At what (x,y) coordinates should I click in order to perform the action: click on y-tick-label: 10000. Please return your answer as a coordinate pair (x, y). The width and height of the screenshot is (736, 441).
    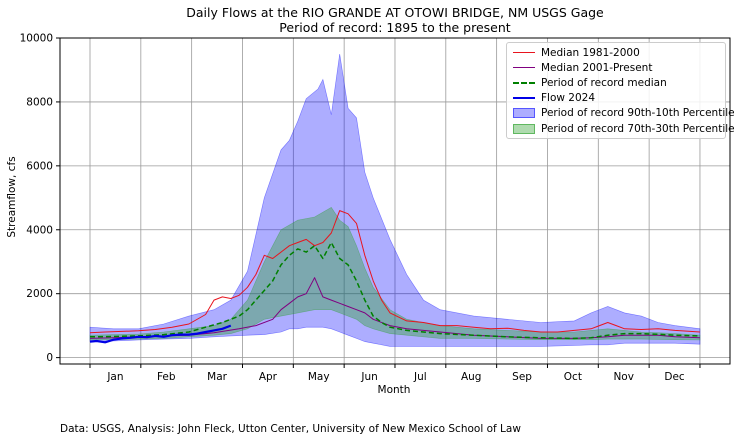
    Looking at the image, I should click on (36, 39).